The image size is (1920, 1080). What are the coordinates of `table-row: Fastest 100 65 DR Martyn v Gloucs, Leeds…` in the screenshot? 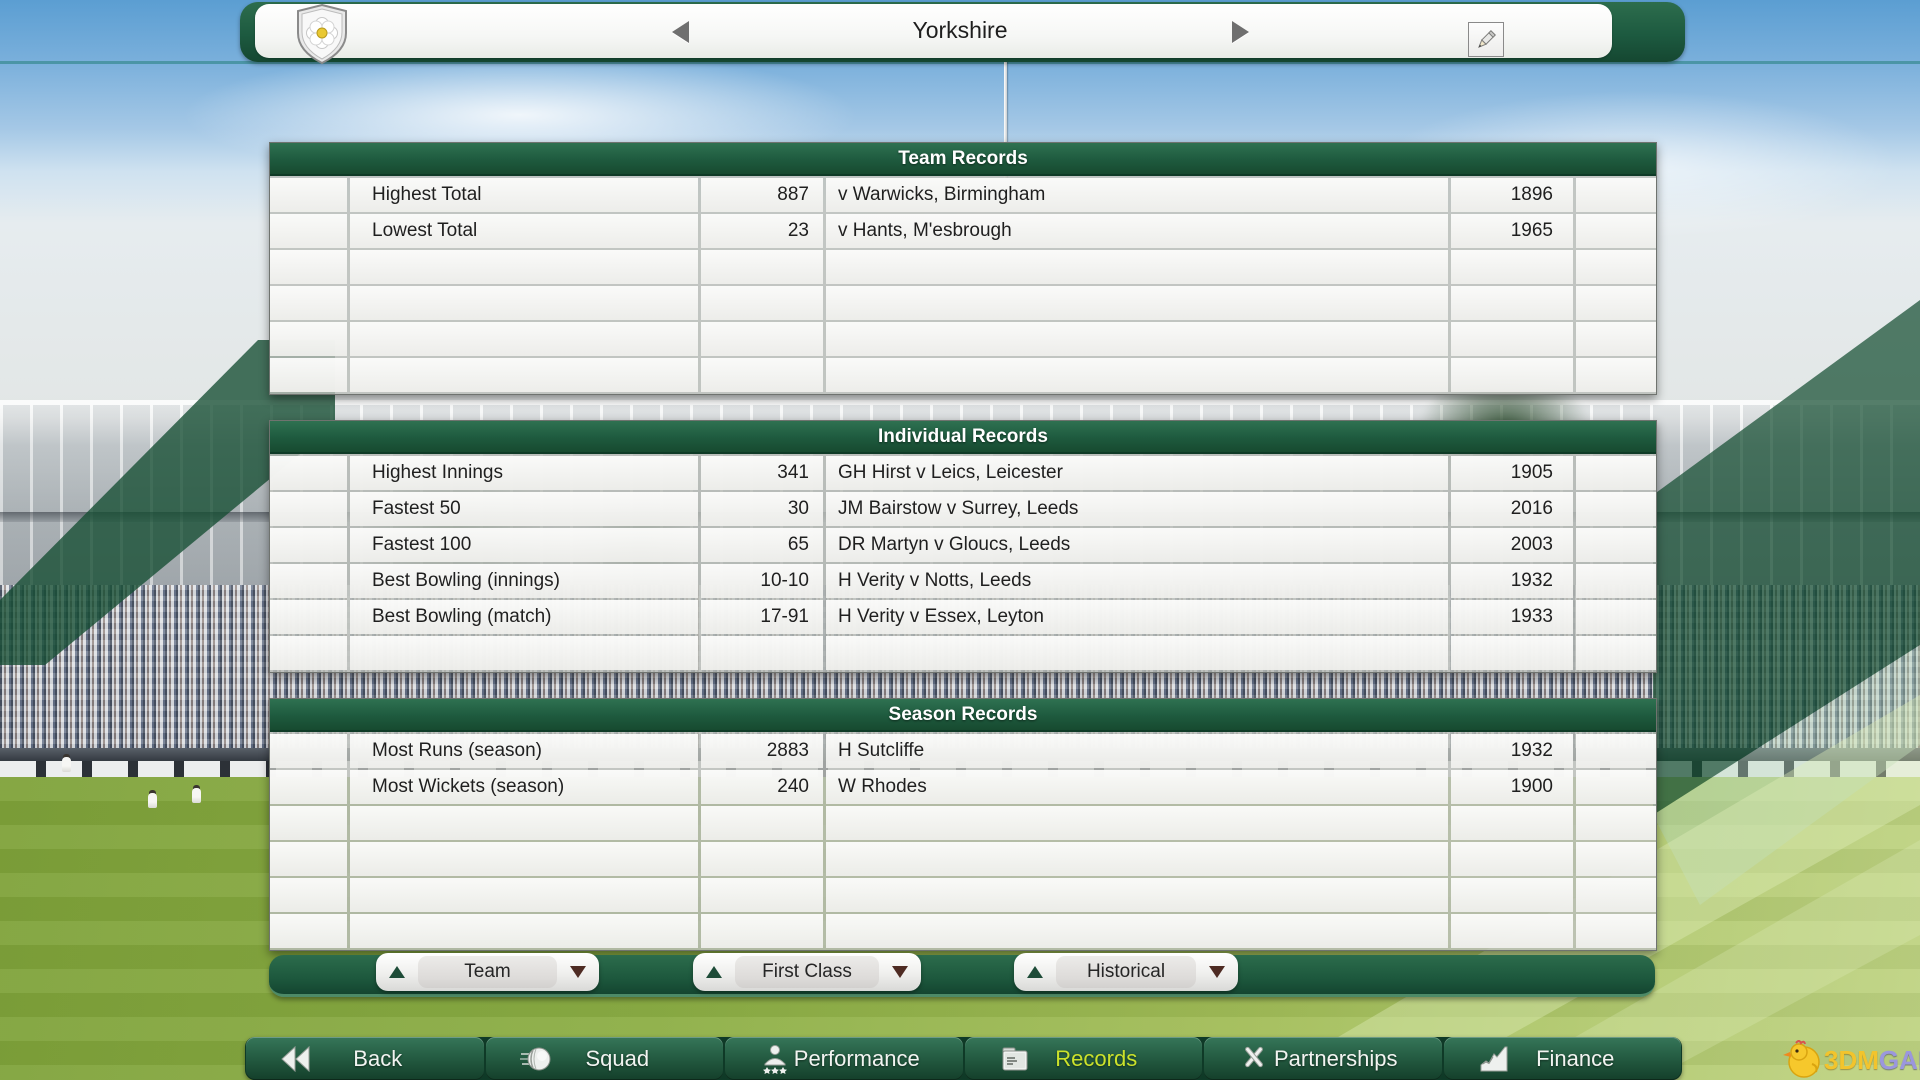 It's located at (963, 545).